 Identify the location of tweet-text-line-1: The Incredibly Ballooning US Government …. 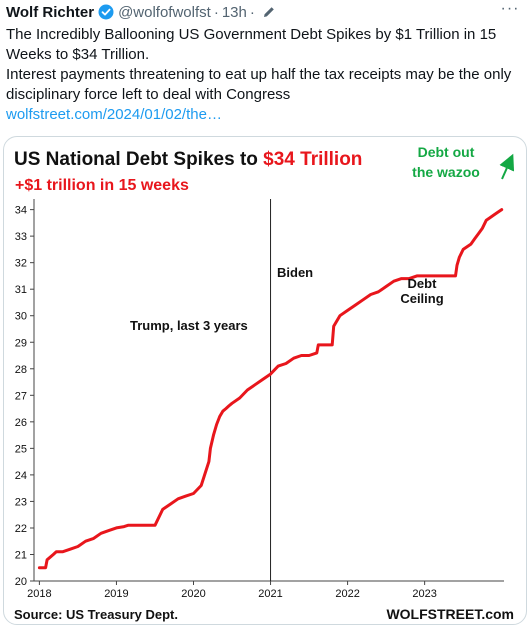
(251, 44).